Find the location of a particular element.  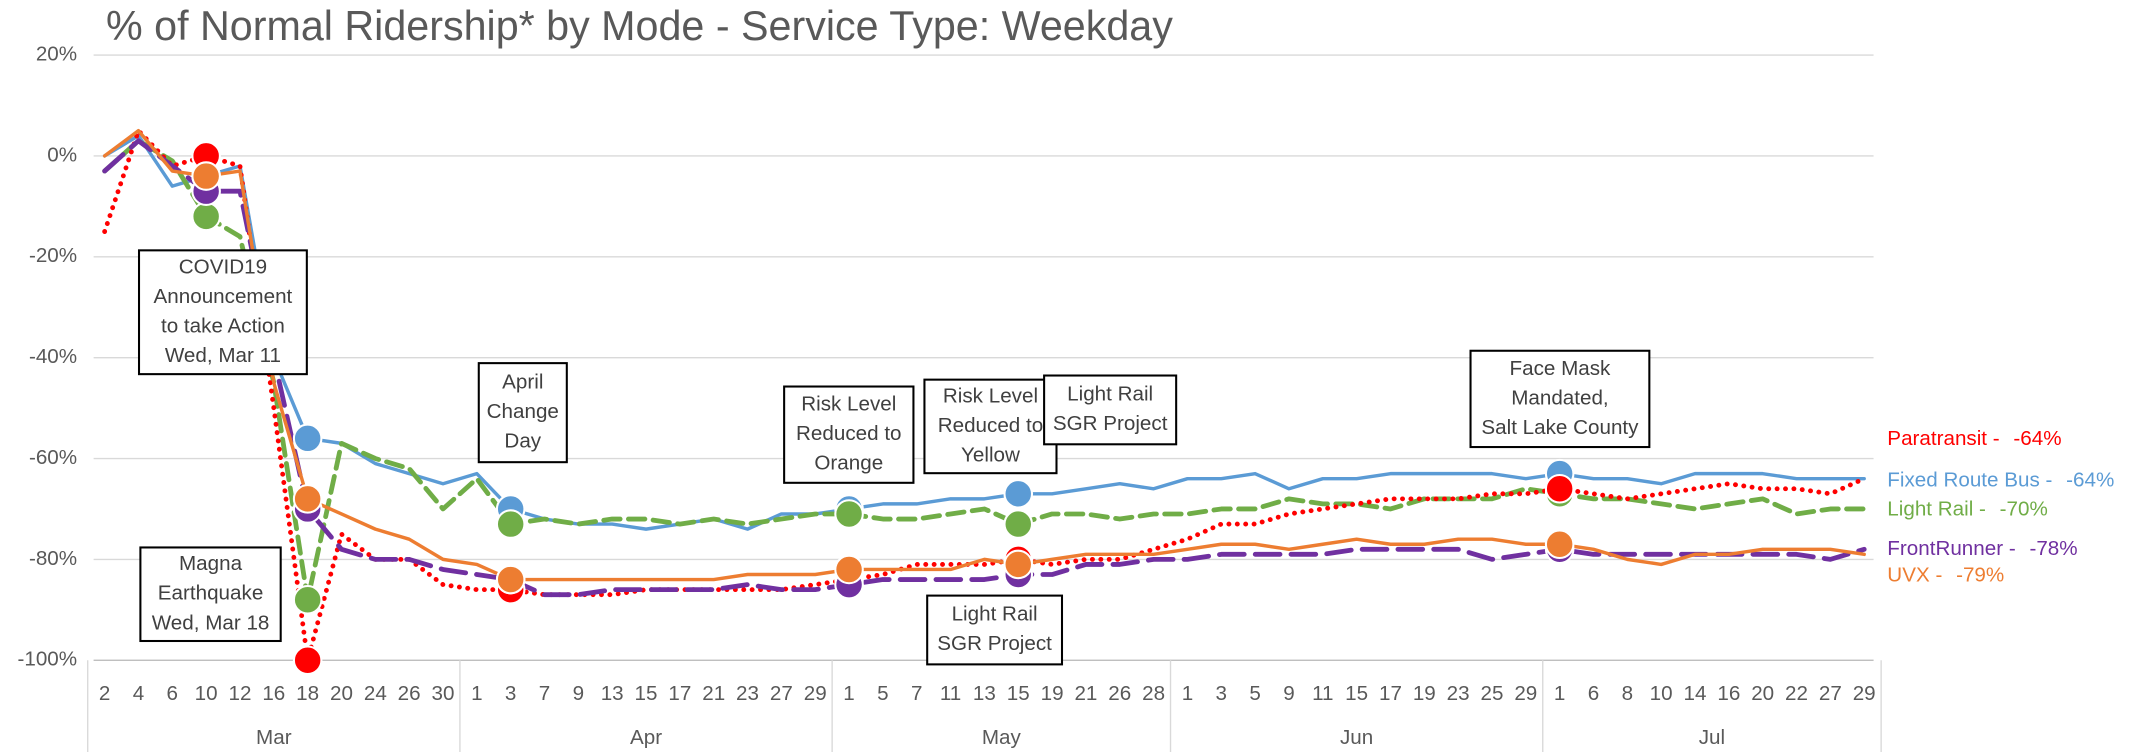

annotation-text: Salt Lake County is located at coordinates (1560, 427).